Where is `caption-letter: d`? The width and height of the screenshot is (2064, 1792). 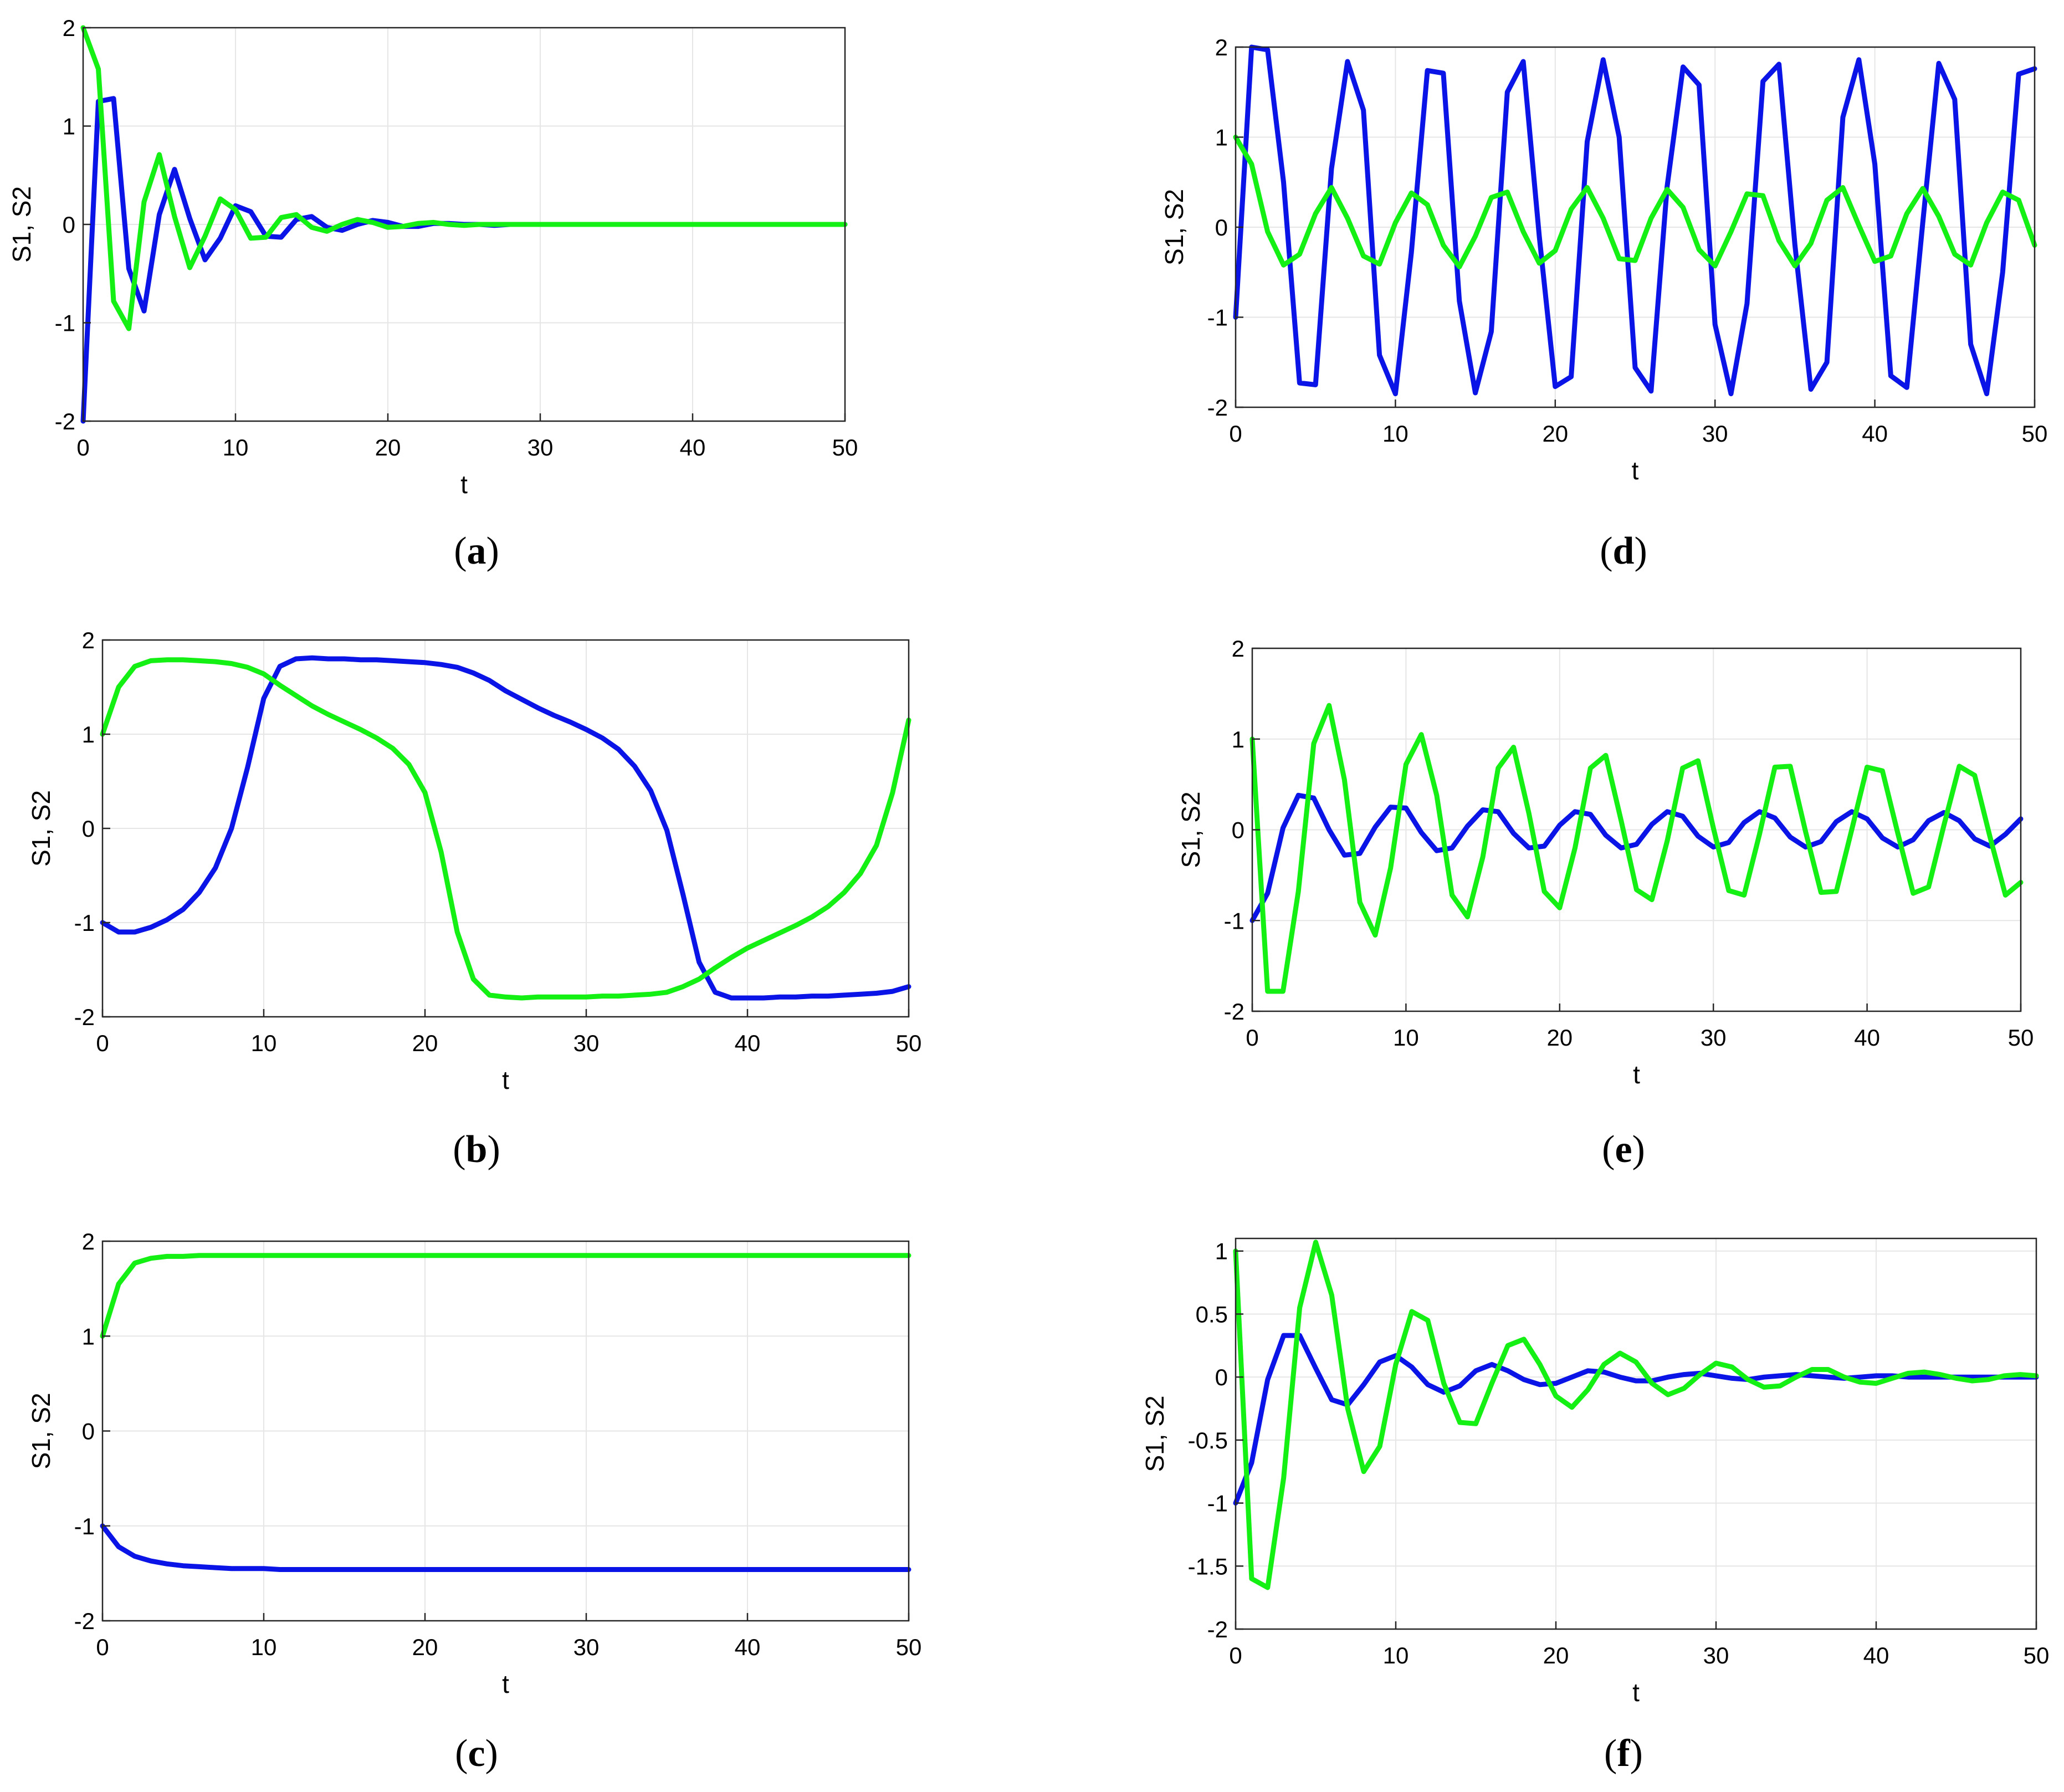 caption-letter: d is located at coordinates (1623, 551).